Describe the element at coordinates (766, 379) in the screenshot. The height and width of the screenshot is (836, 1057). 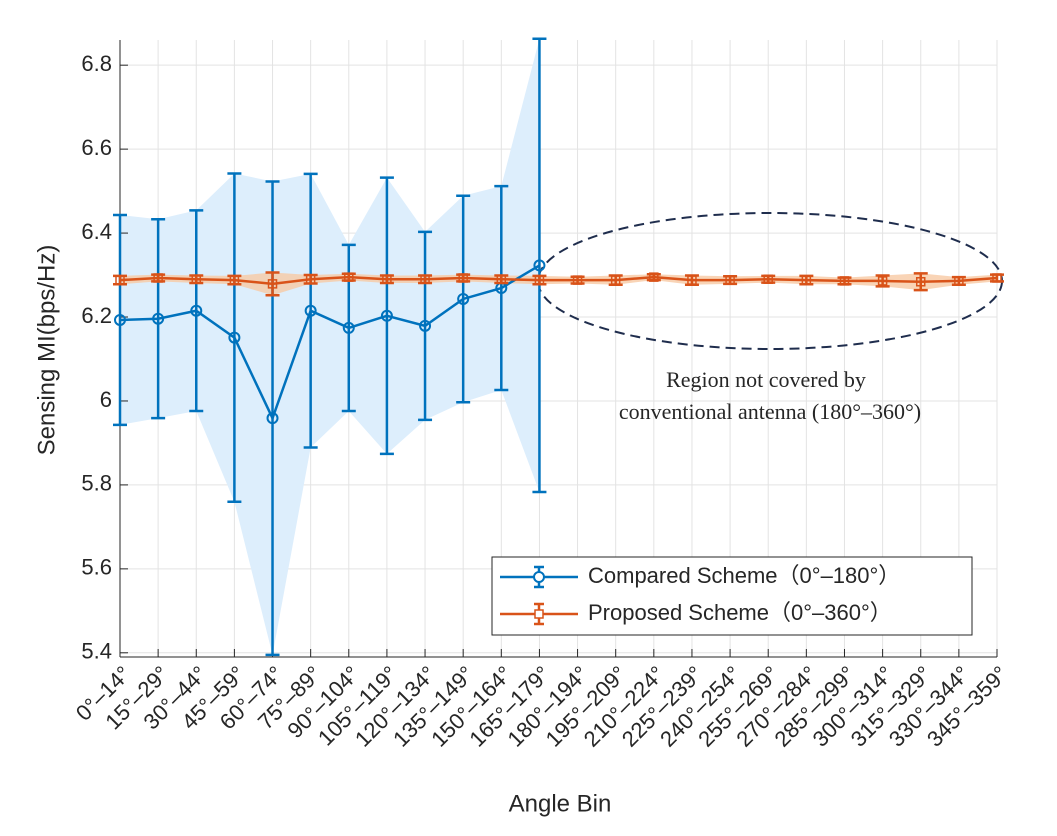
I see `annotation: Region not covered by` at that location.